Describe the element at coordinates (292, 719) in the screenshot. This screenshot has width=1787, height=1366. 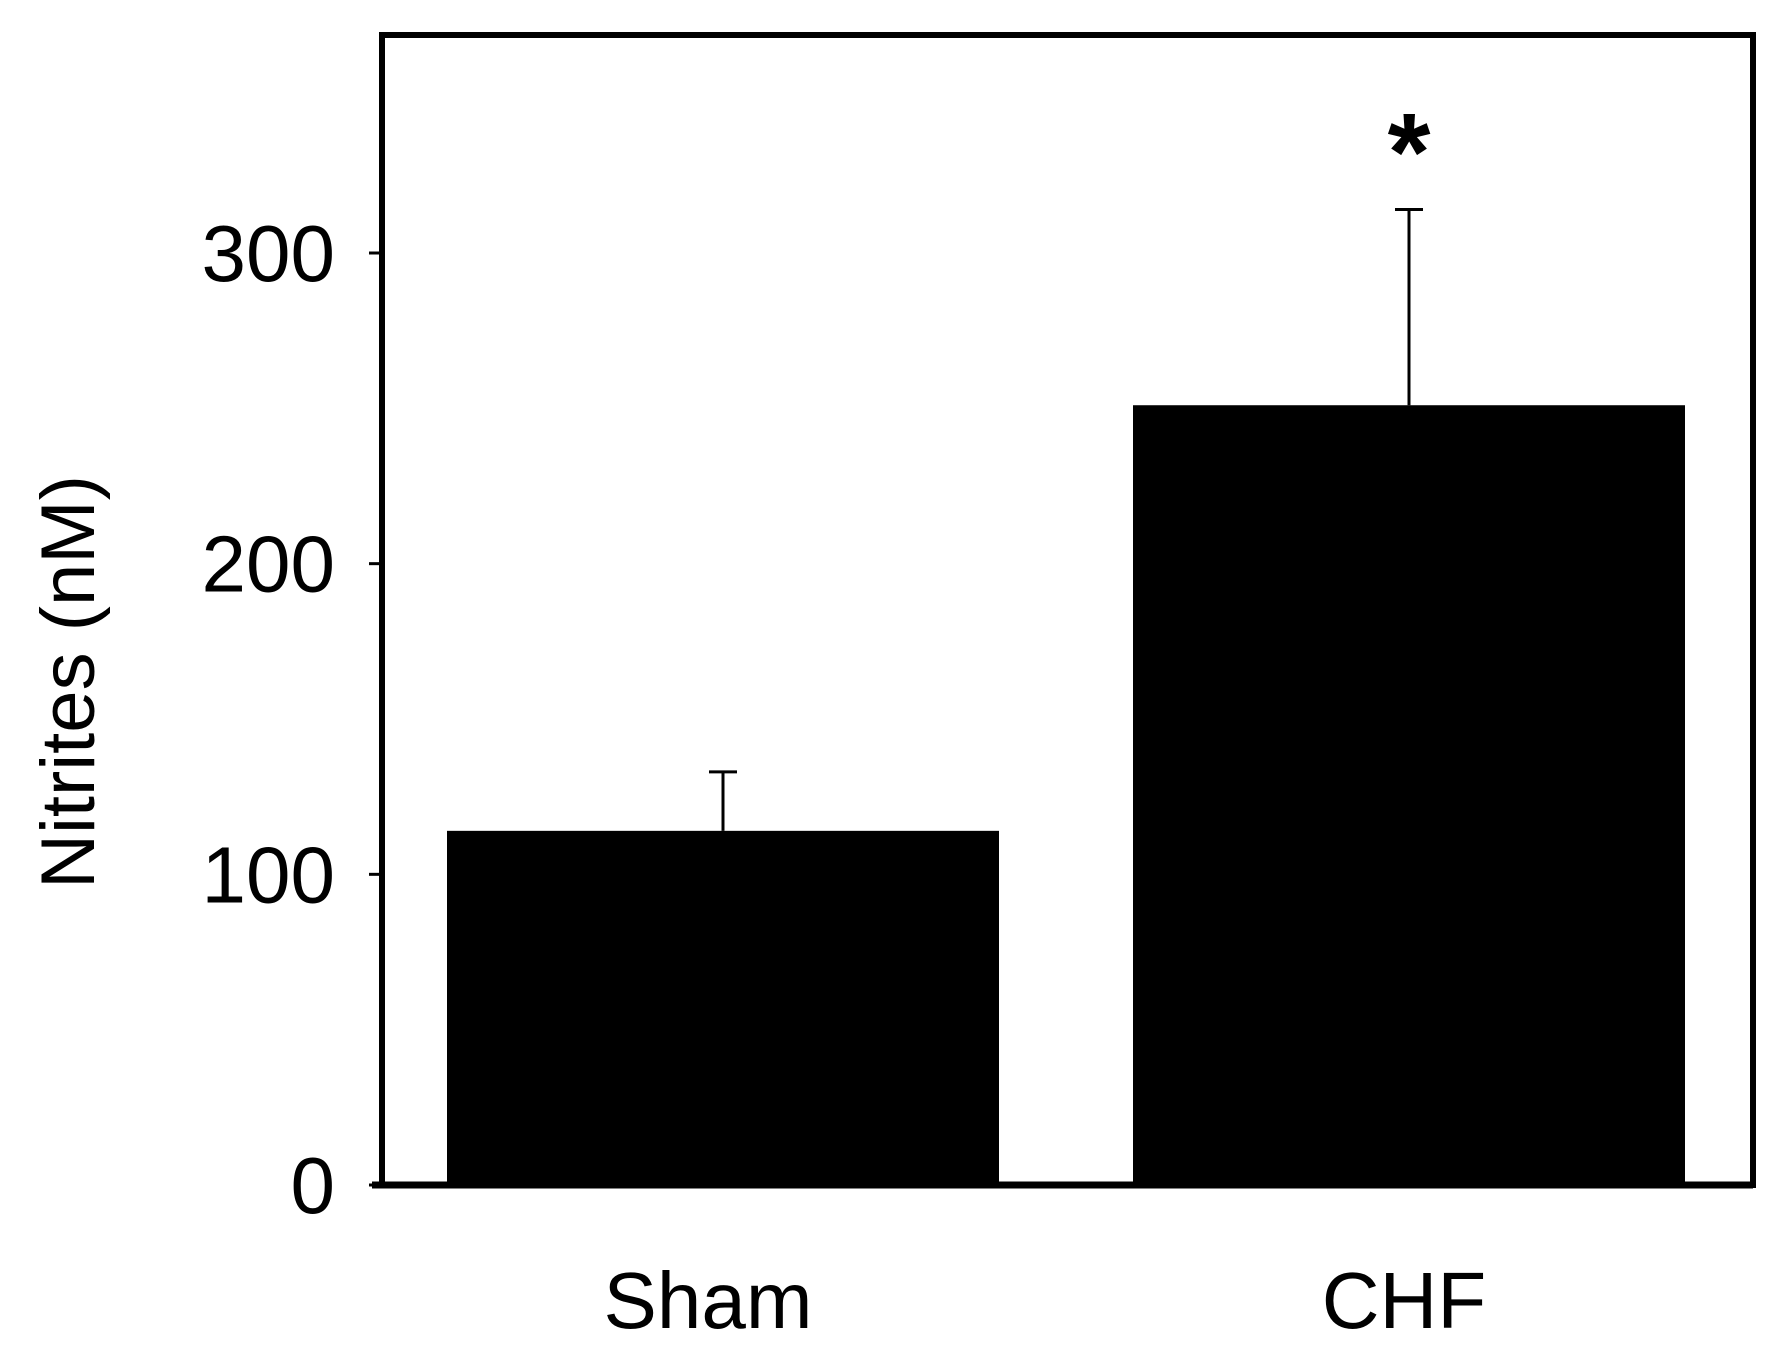
I see `y-ticks-group: 0 100 200 300` at that location.